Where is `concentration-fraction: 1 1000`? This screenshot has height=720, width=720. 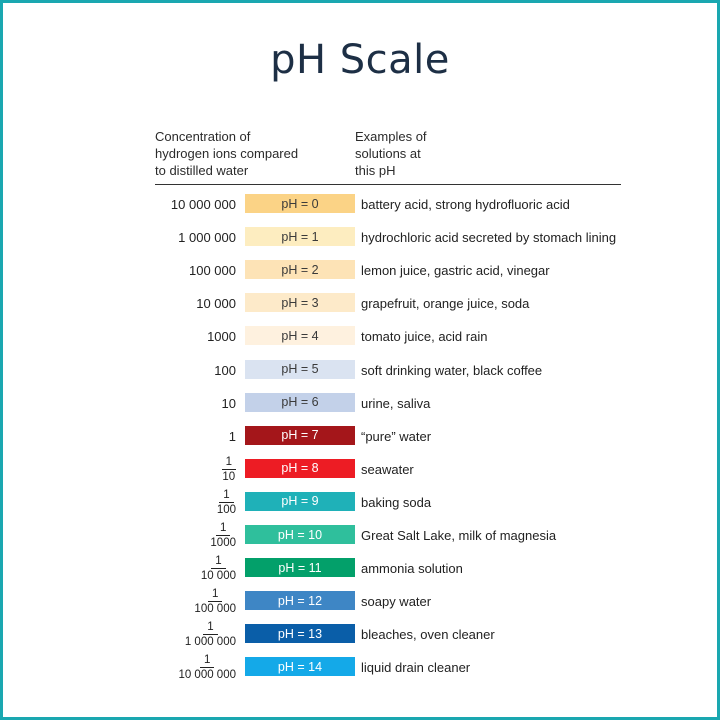 concentration-fraction: 1 1000 is located at coordinates (223, 535).